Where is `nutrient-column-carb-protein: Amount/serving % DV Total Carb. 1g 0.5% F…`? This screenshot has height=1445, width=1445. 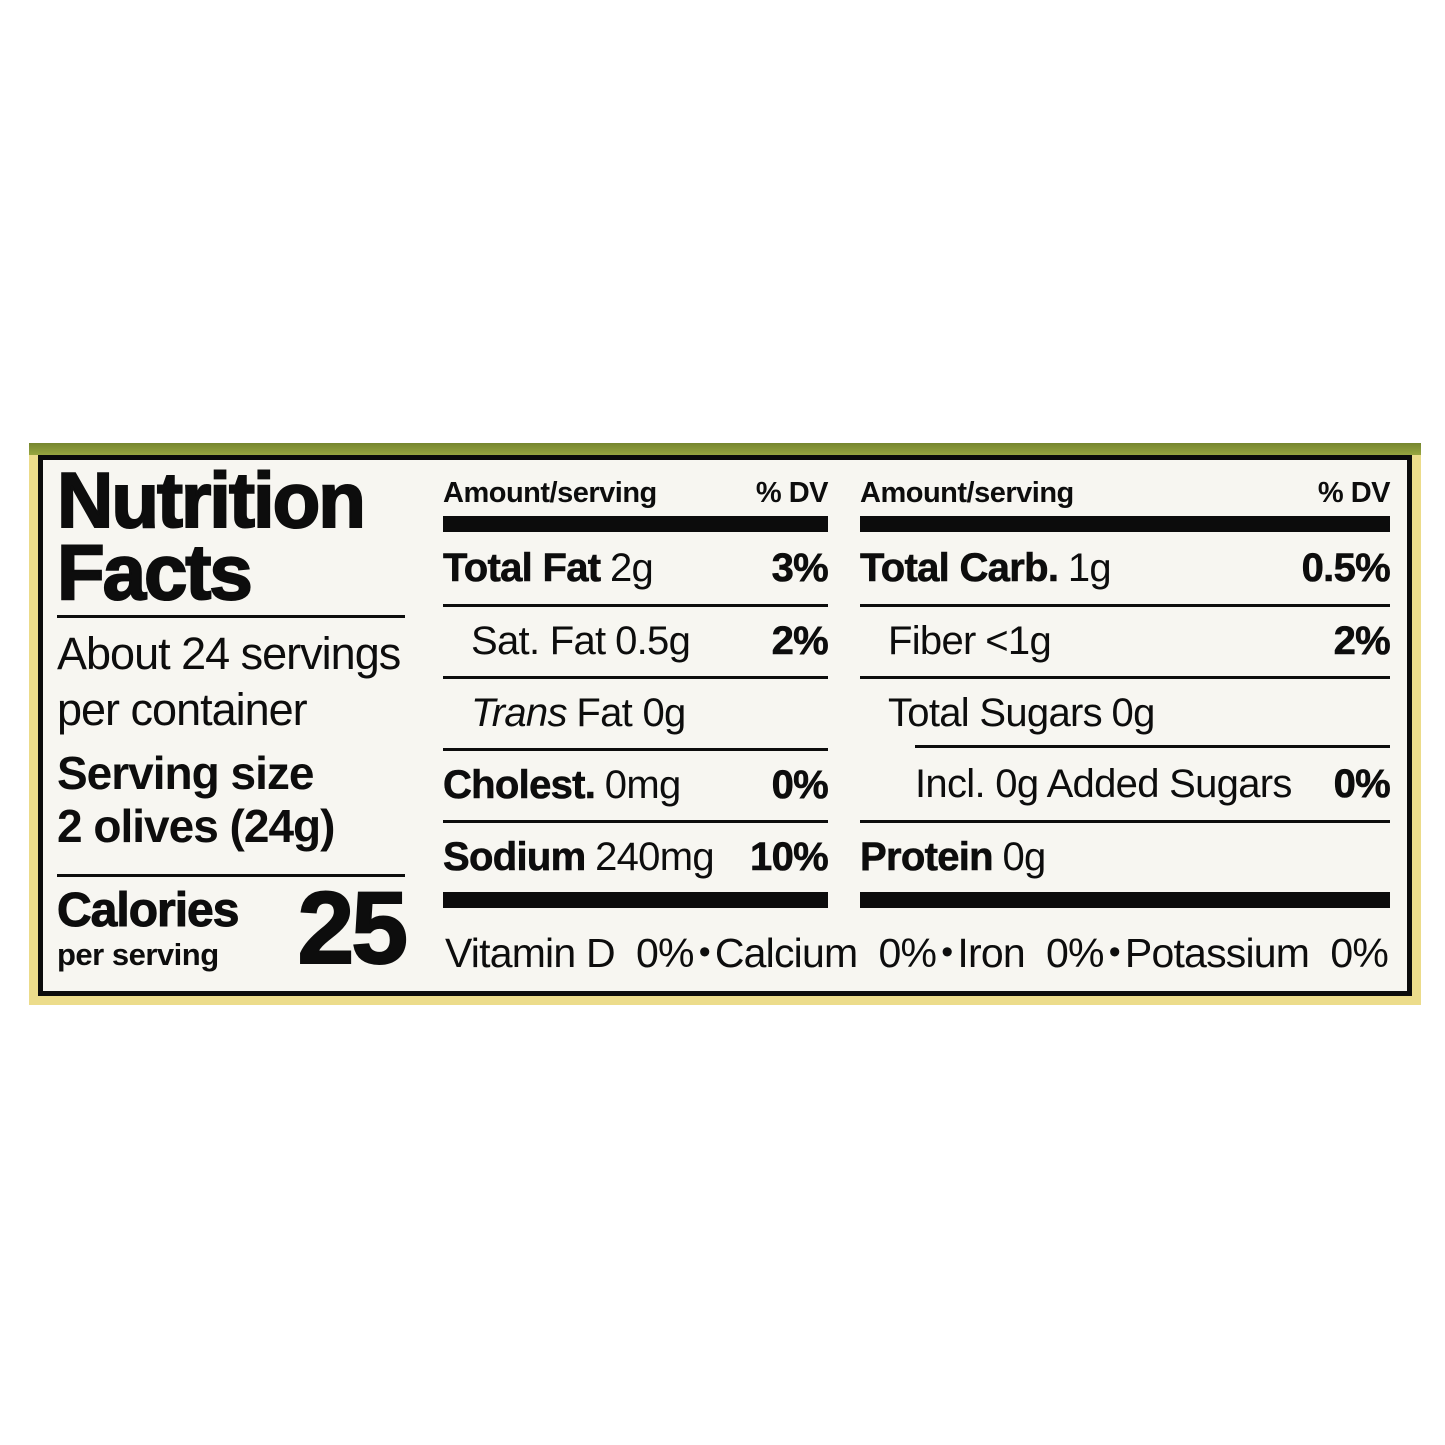
nutrient-column-carb-protein: Amount/serving % DV Total Carb. 1g 0.5% F… is located at coordinates (1125, 692).